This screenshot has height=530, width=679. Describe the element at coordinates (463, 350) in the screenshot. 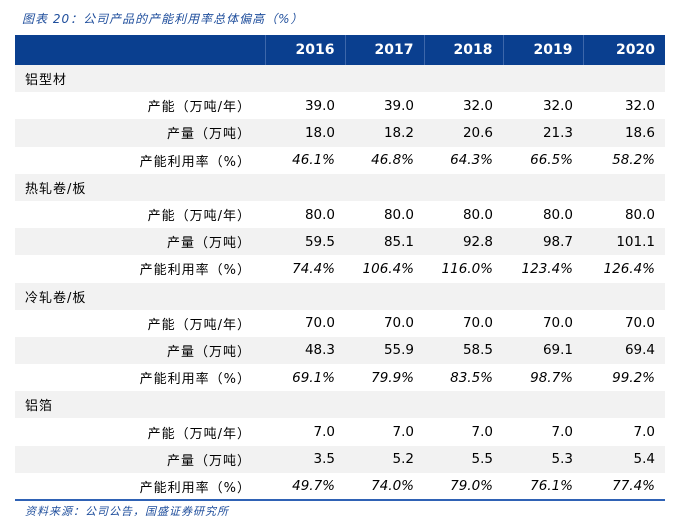

I see `value-cell: 58.5` at that location.